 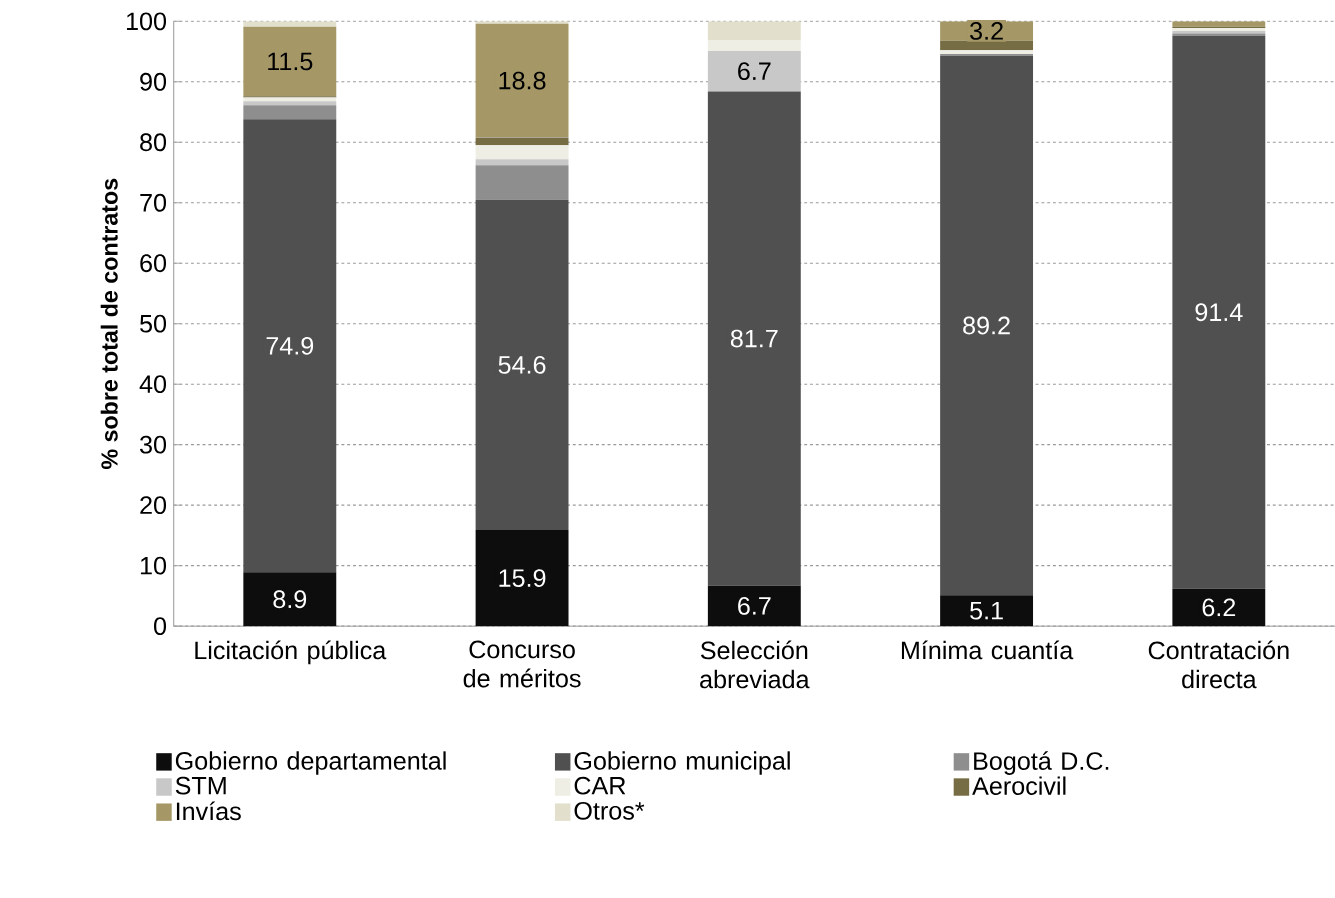 What do you see at coordinates (754, 338) in the screenshot?
I see `data-label: 81.7` at bounding box center [754, 338].